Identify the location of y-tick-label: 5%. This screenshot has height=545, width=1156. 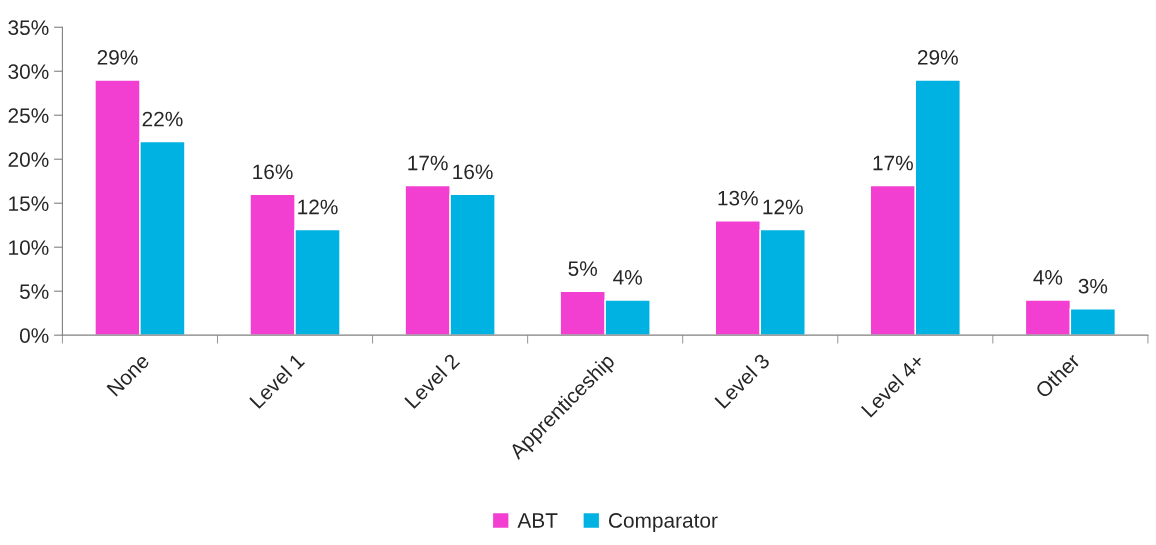
(34, 291).